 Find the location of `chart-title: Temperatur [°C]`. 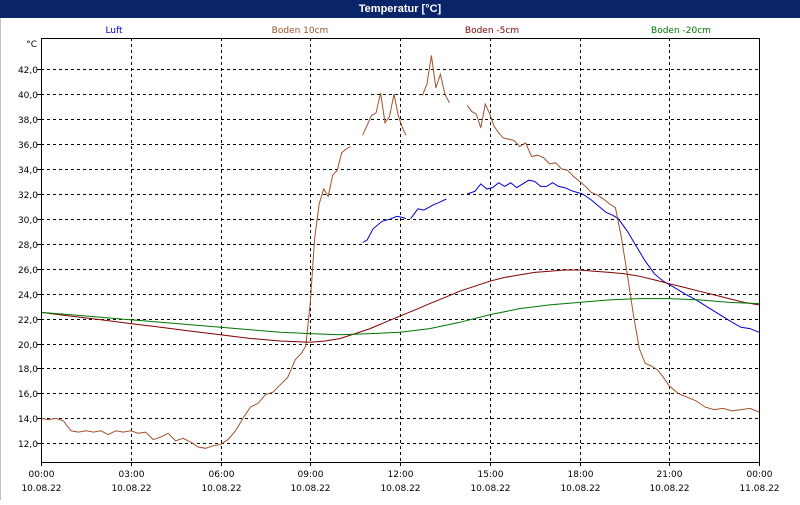

chart-title: Temperatur [°C] is located at coordinates (400, 9).